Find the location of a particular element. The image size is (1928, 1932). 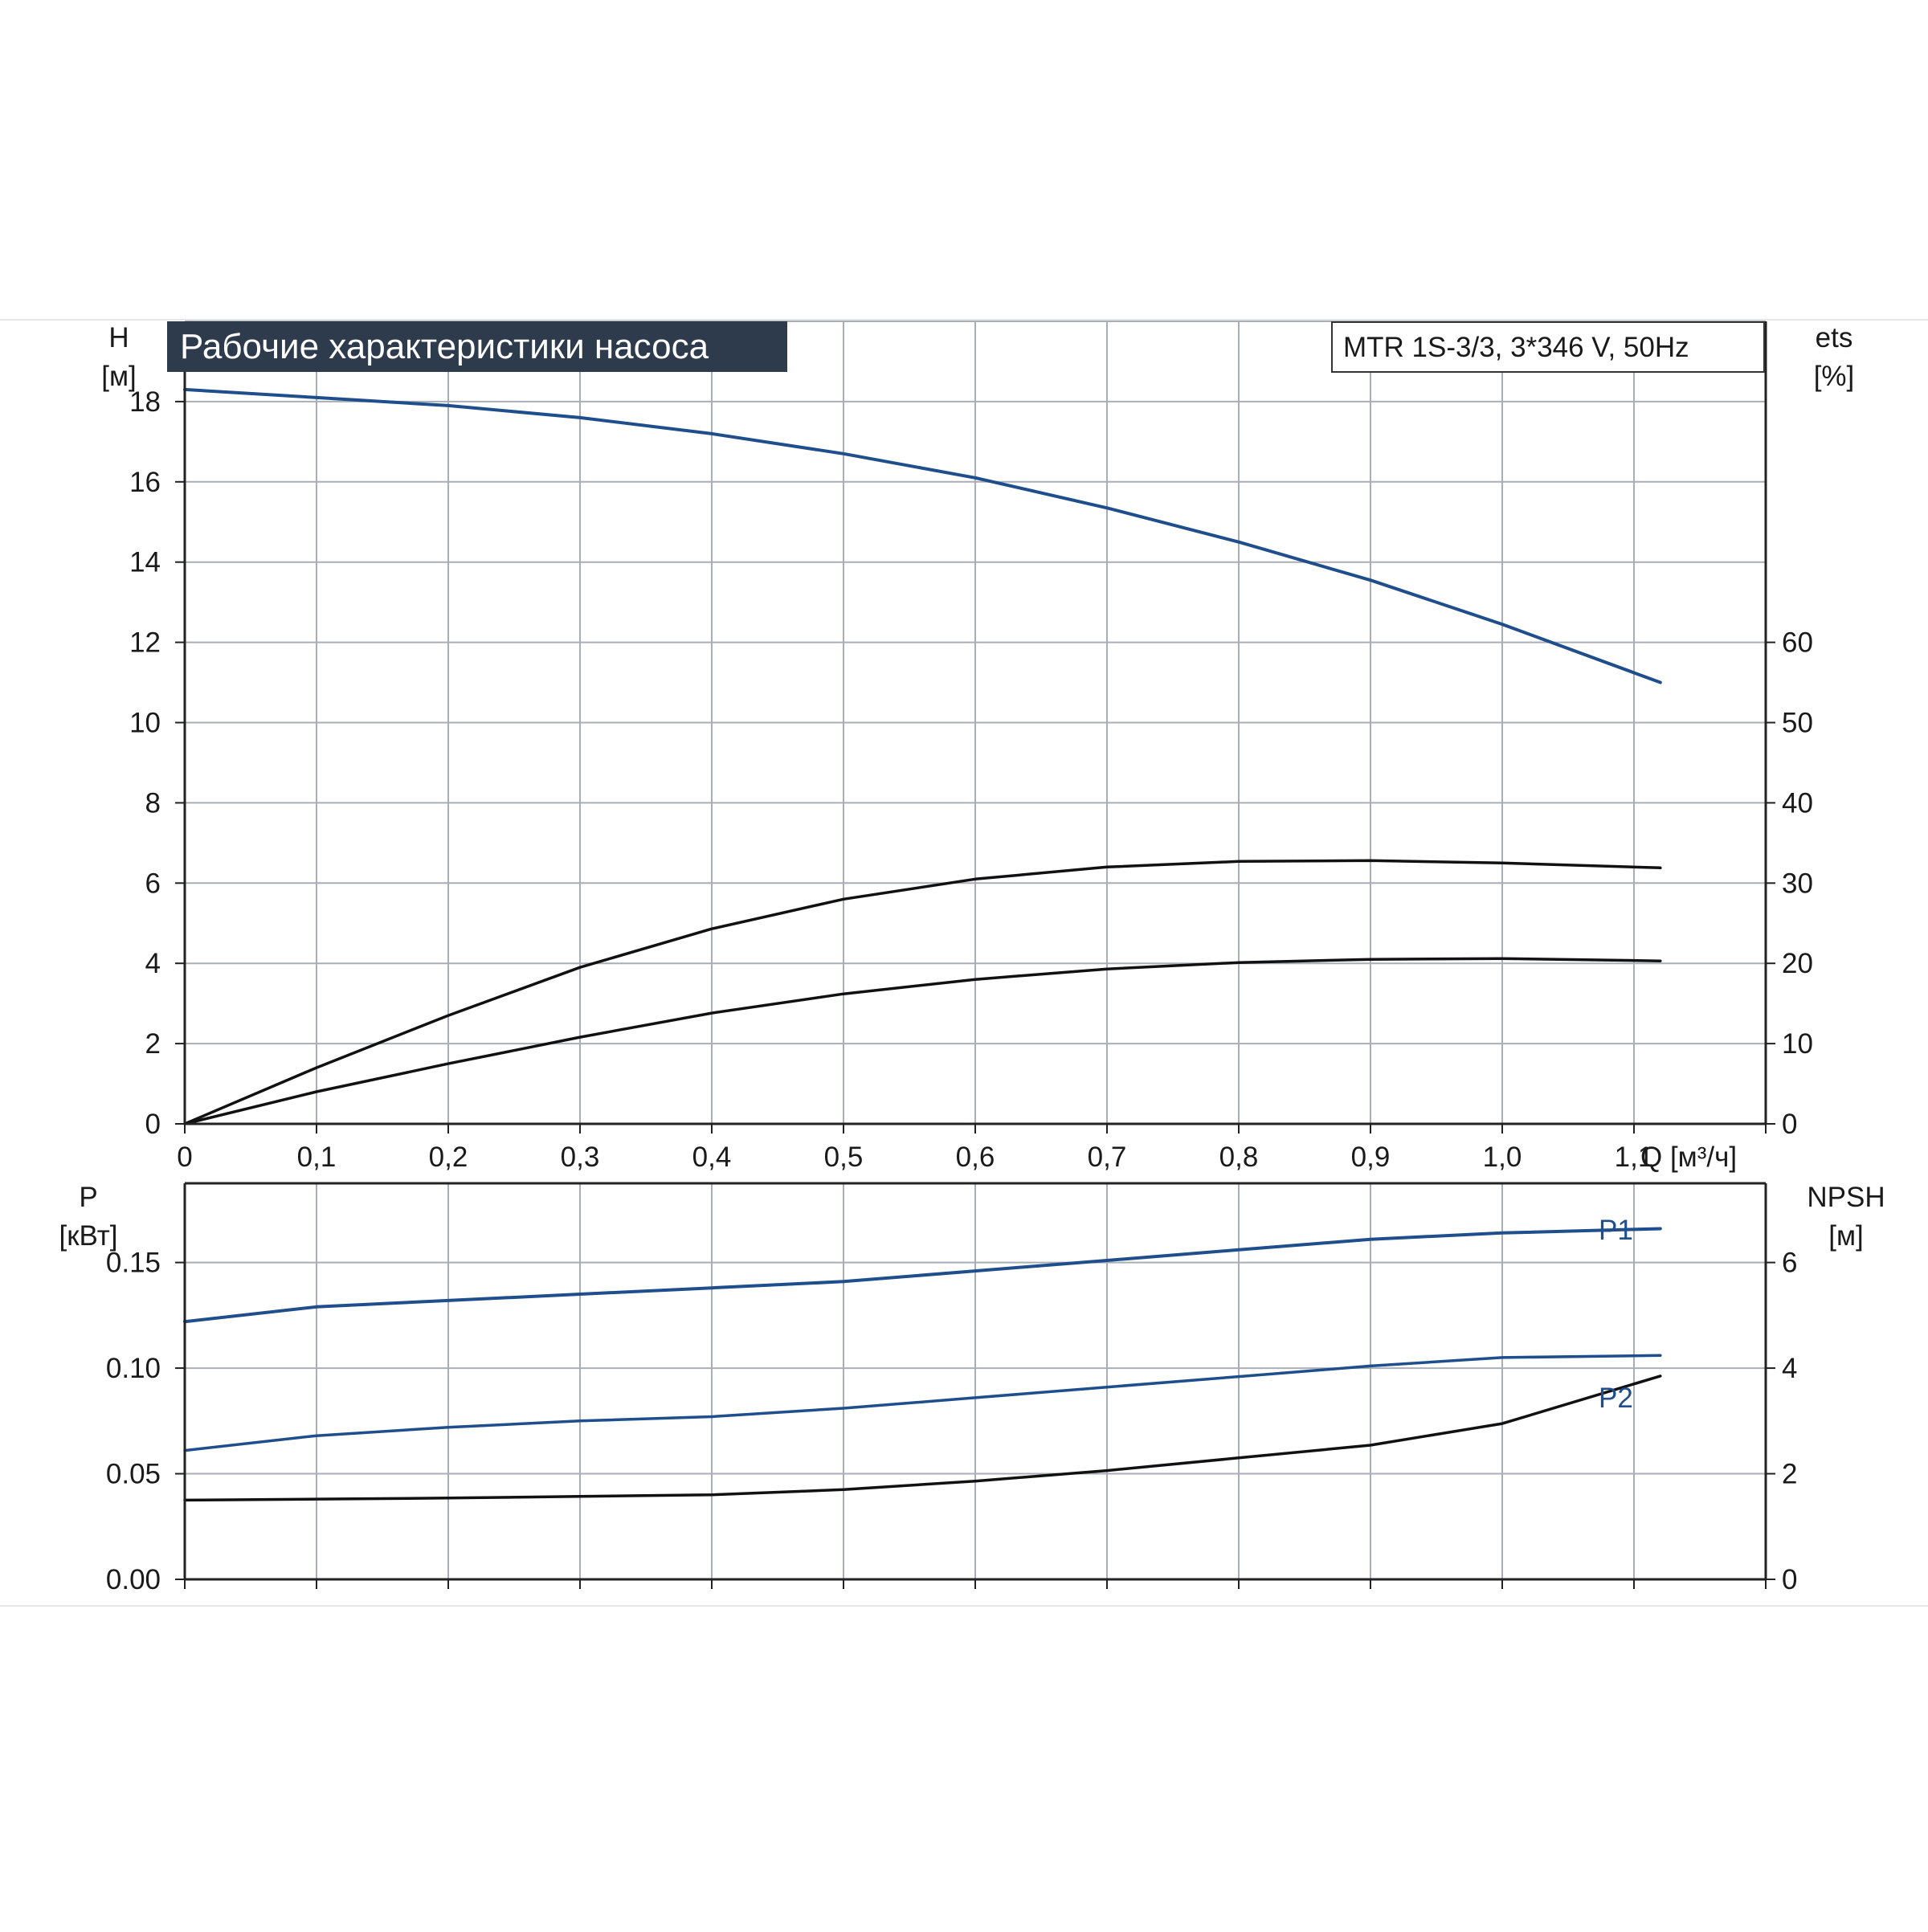

top-left-tick-label: 6 is located at coordinates (153, 884).